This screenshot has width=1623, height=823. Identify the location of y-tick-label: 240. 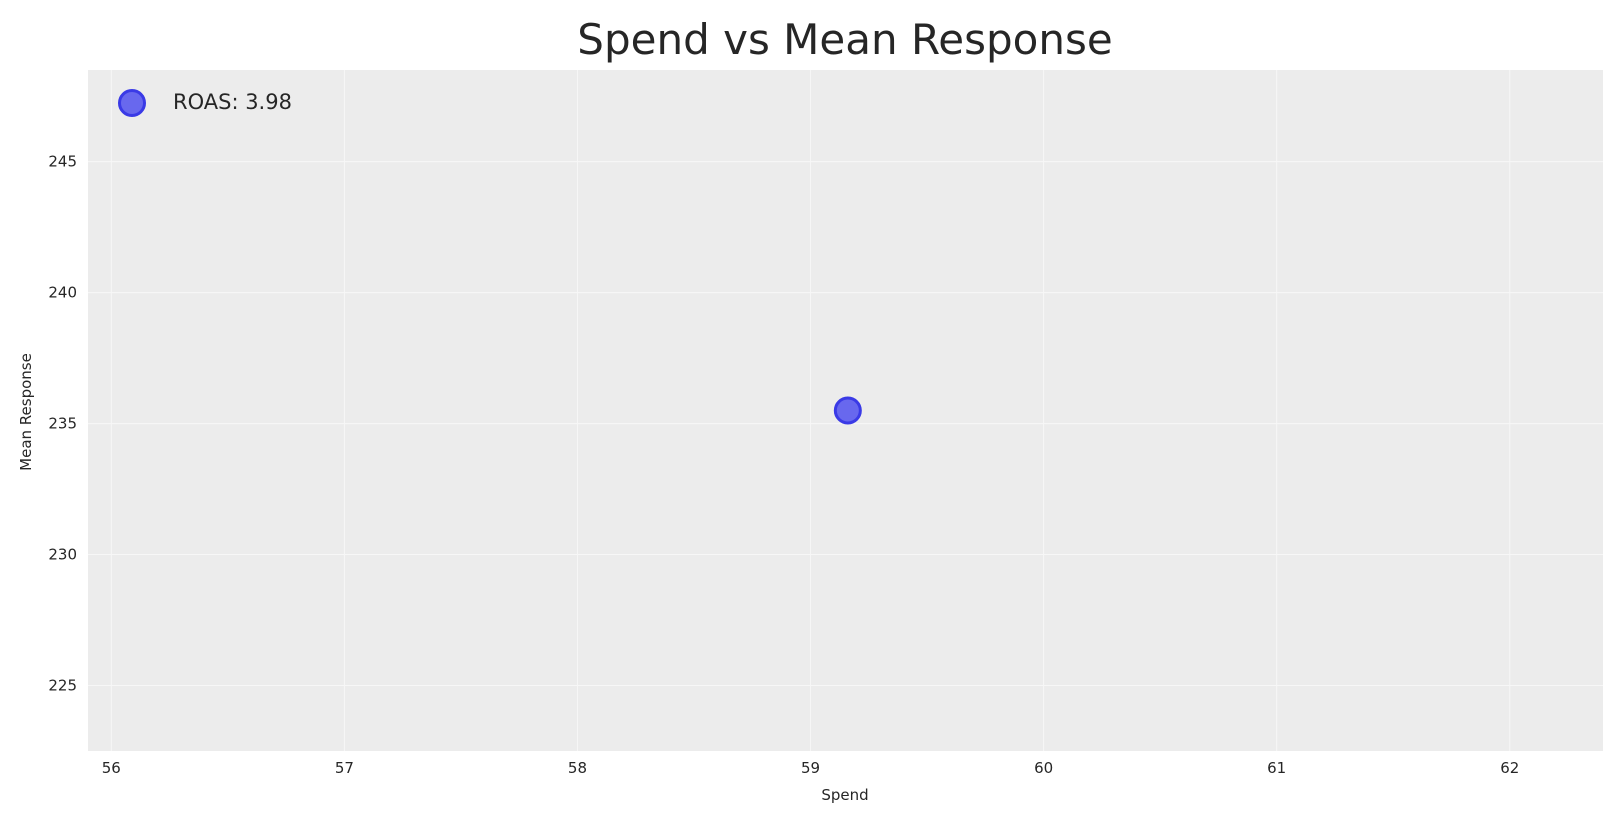
(62, 293).